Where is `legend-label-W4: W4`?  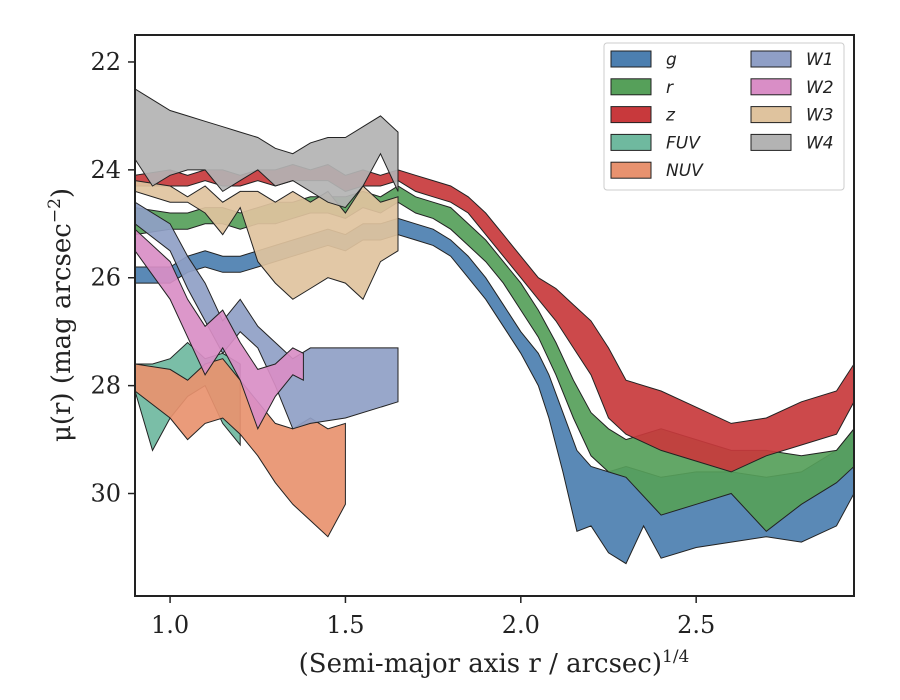 legend-label-W4: W4 is located at coordinates (820, 143).